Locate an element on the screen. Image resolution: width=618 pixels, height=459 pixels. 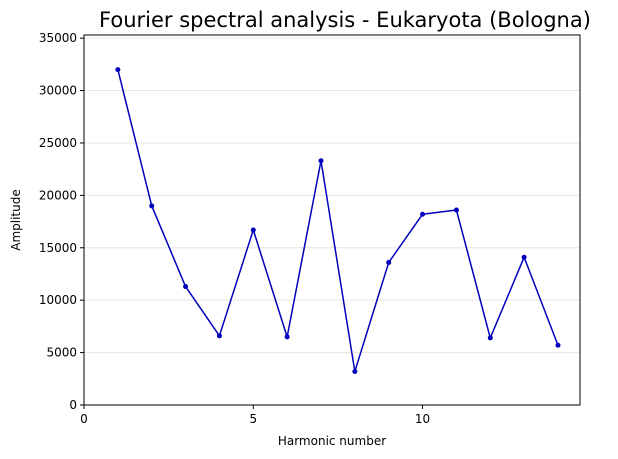
y-tick-label: 15000 is located at coordinates (58, 248).